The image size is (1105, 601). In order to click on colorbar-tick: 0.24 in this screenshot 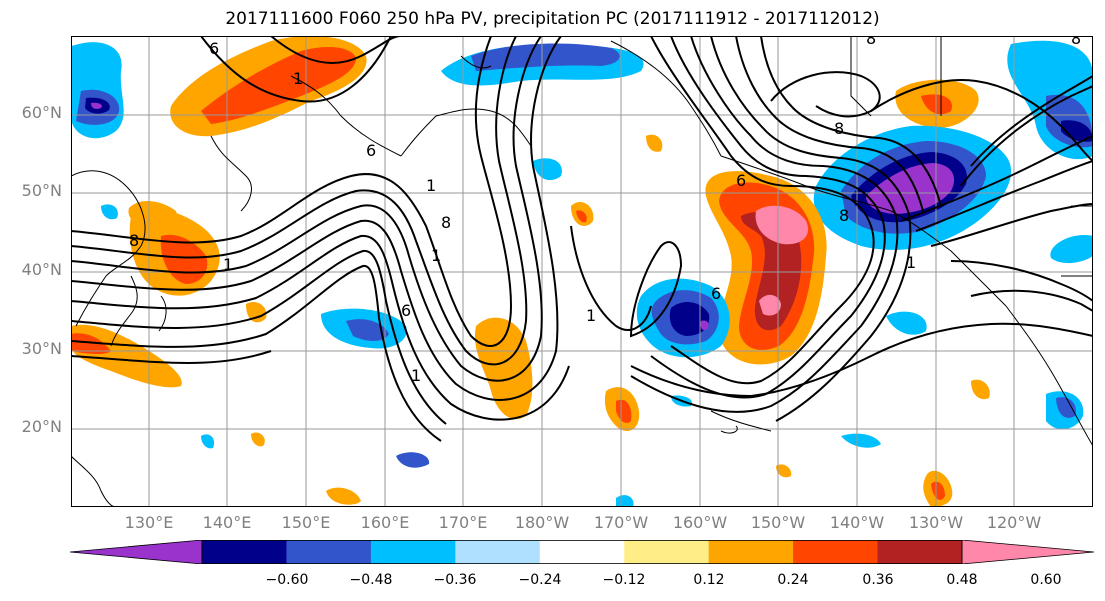, I will do `click(793, 580)`.